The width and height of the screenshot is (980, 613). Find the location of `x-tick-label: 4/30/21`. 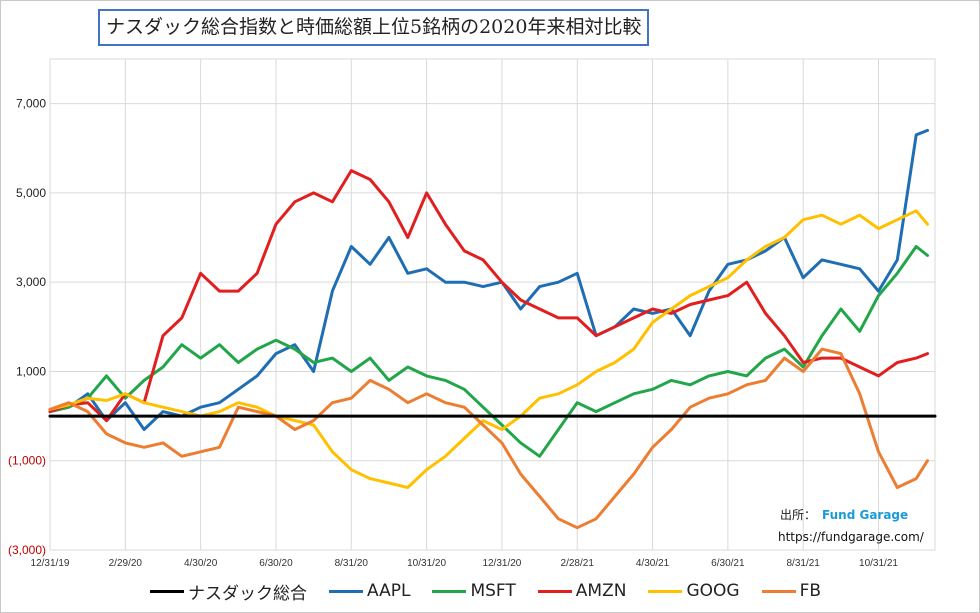

x-tick-label: 4/30/21 is located at coordinates (653, 563).